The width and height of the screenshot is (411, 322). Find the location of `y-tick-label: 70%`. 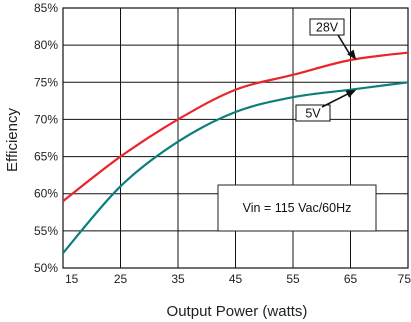

y-tick-label: 70% is located at coordinates (46, 119).